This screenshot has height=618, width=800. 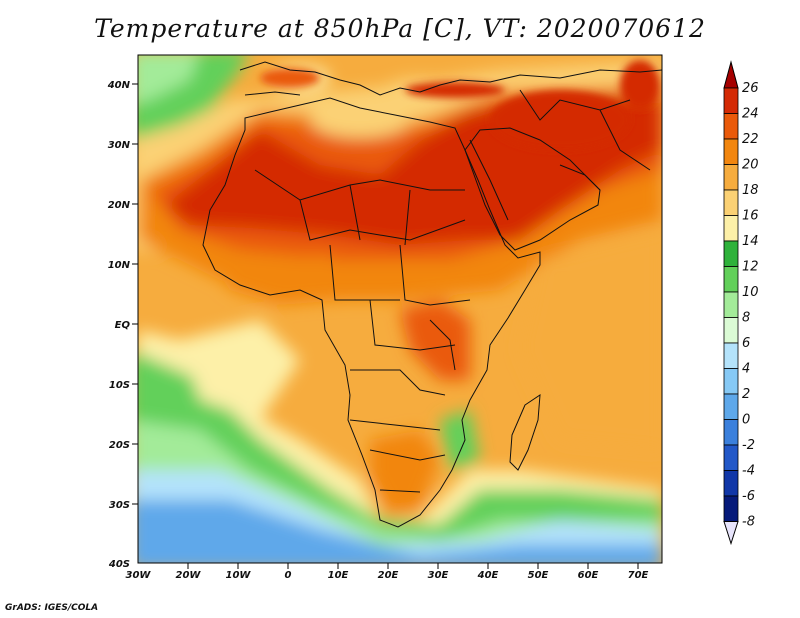 I want to click on lat-label: 30S, so click(x=119, y=505).